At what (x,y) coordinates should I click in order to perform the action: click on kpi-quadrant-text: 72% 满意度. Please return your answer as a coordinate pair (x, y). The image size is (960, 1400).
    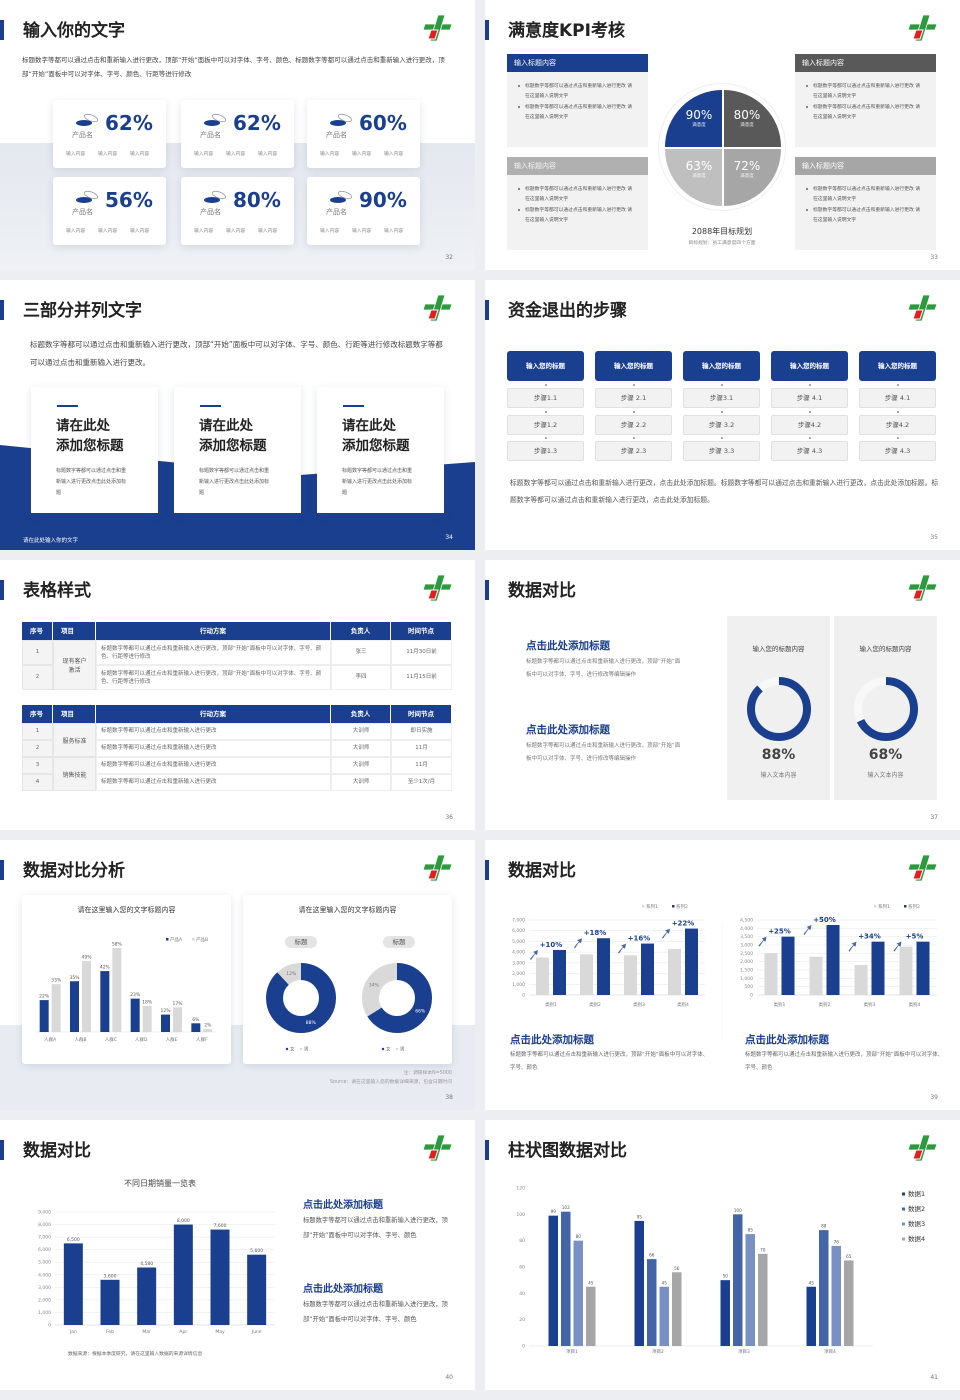
    Looking at the image, I should click on (747, 169).